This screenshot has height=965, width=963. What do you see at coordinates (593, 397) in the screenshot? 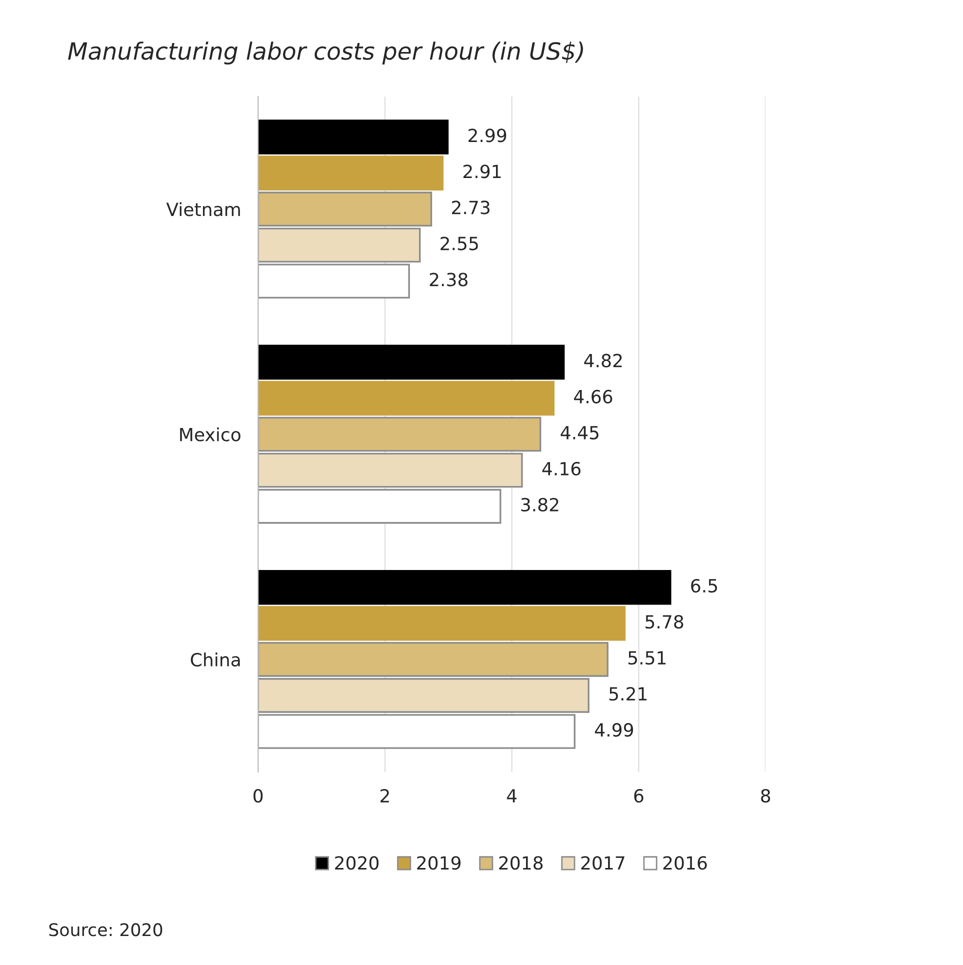
I see `data-label: 4.66` at bounding box center [593, 397].